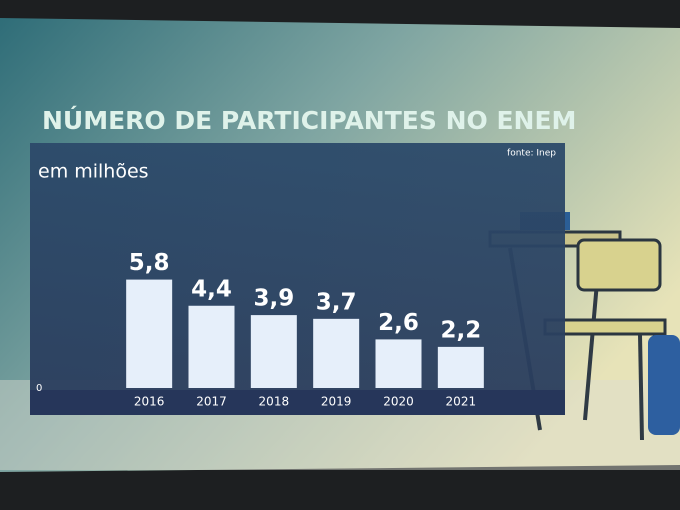 This screenshot has width=680, height=510. Describe the element at coordinates (211, 289) in the screenshot. I see `value-label: 4,4` at that location.